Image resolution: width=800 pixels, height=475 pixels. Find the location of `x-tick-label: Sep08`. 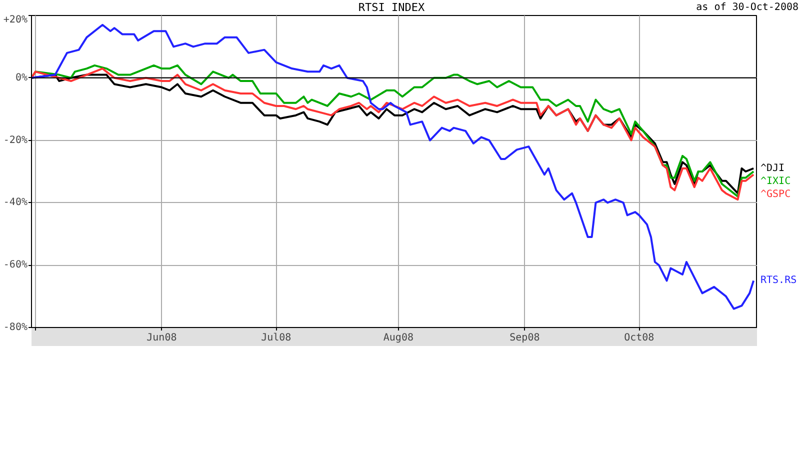

x-tick-label: Sep08 is located at coordinates (525, 338).